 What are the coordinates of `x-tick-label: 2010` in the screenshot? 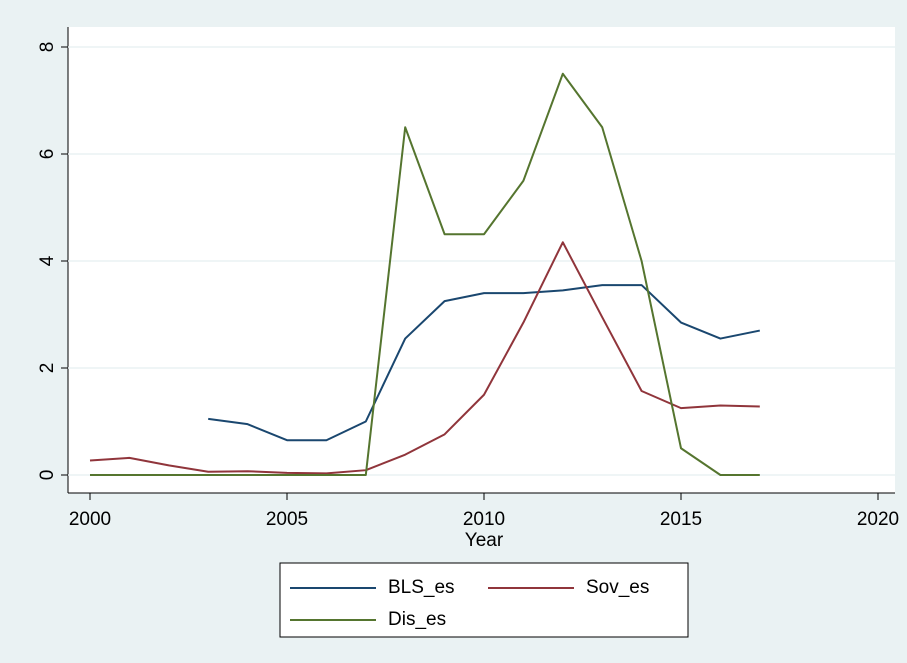 It's located at (484, 519).